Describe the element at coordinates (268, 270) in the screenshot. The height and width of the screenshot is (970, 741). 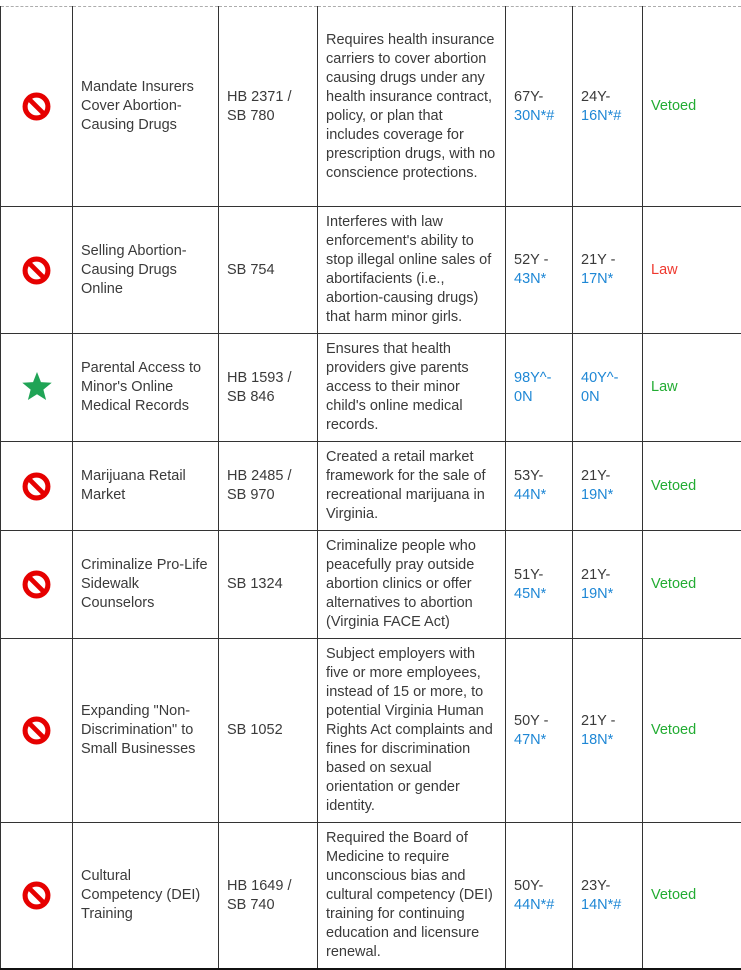
I see `bill-number: SB 754` at that location.